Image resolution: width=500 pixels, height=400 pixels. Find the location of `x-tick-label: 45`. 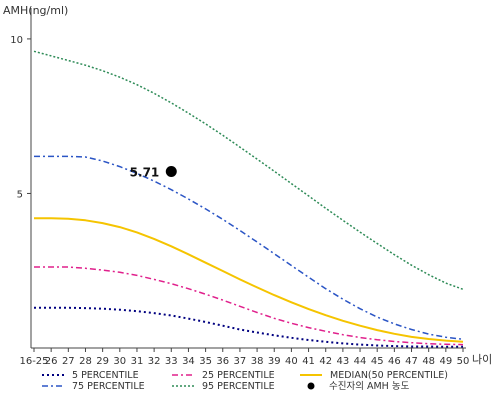

x-tick-label: 45 is located at coordinates (377, 361).